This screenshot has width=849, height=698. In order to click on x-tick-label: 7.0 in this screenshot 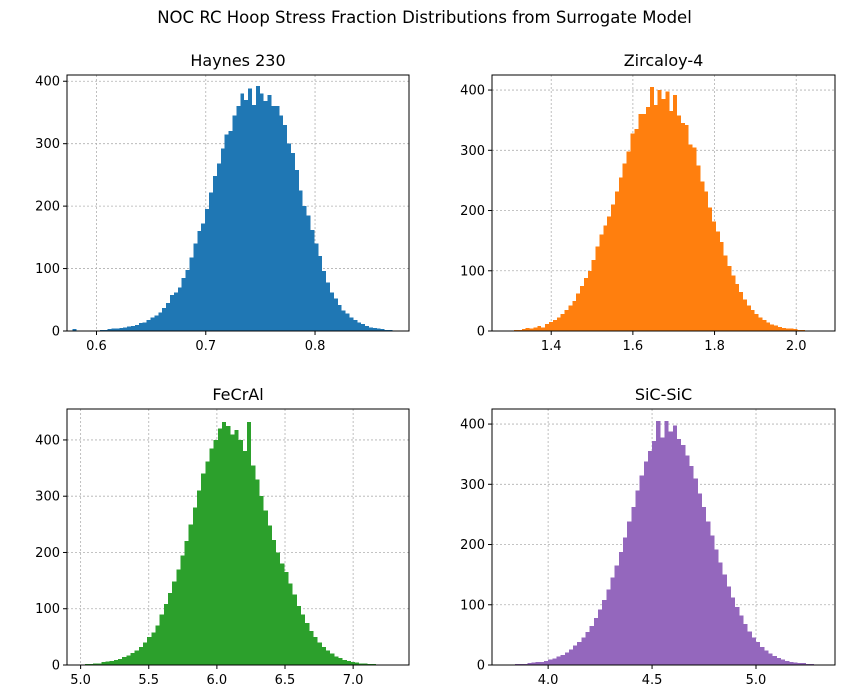, I will do `click(353, 680)`.